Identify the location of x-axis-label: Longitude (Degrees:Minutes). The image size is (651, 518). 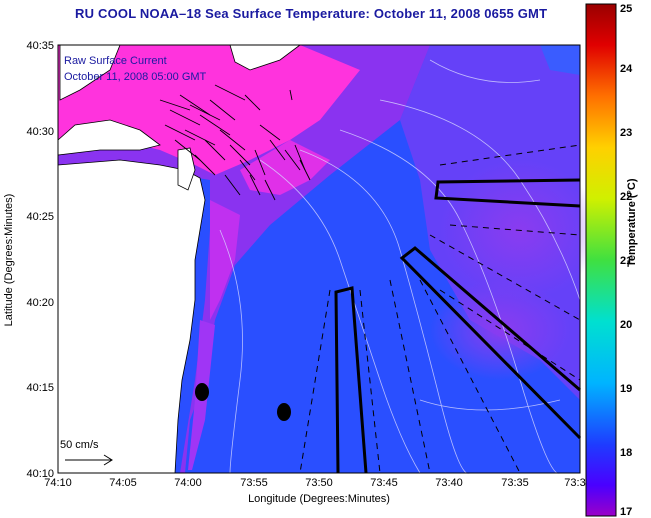
(319, 499).